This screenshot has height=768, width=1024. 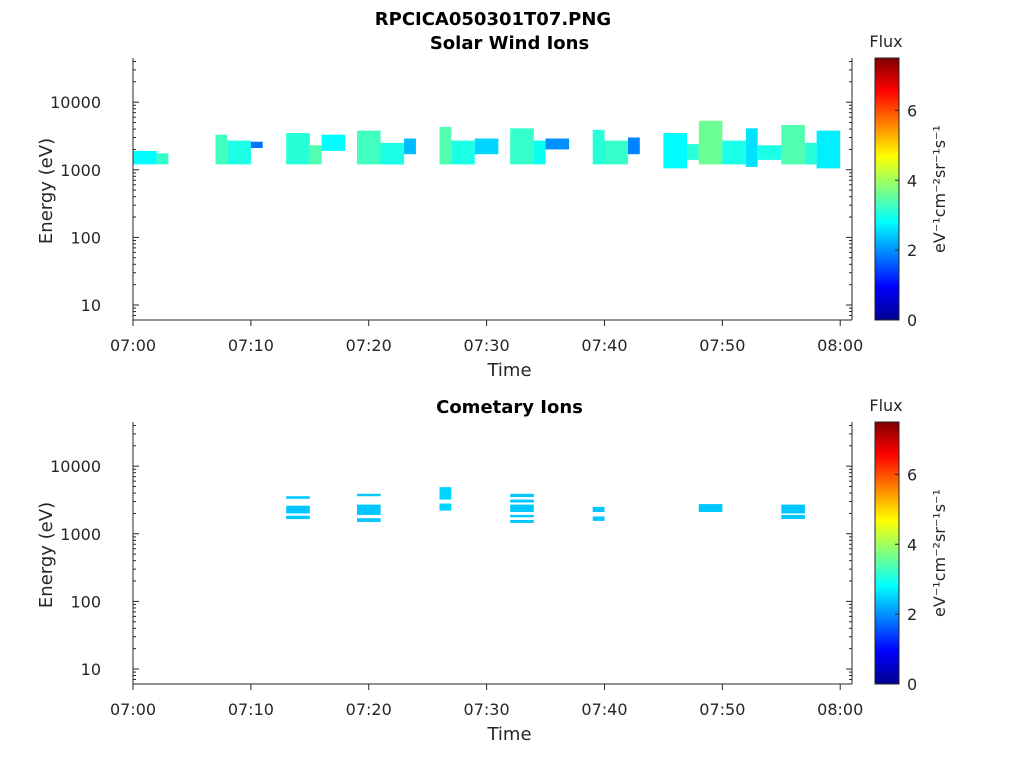 What do you see at coordinates (493, 19) in the screenshot?
I see `figure-title: RPCICA050301T07.PNG` at bounding box center [493, 19].